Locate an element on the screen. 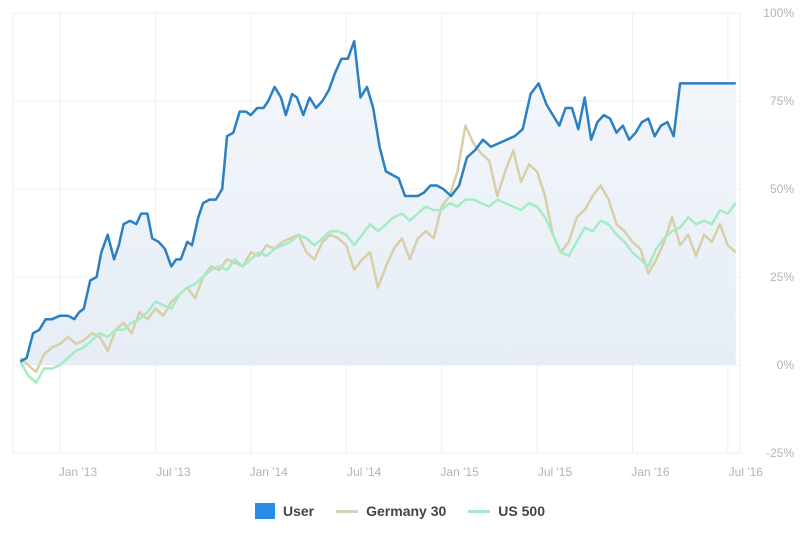 This screenshot has height=533, width=800. legend-label-us-500: US 500 is located at coordinates (521, 511).